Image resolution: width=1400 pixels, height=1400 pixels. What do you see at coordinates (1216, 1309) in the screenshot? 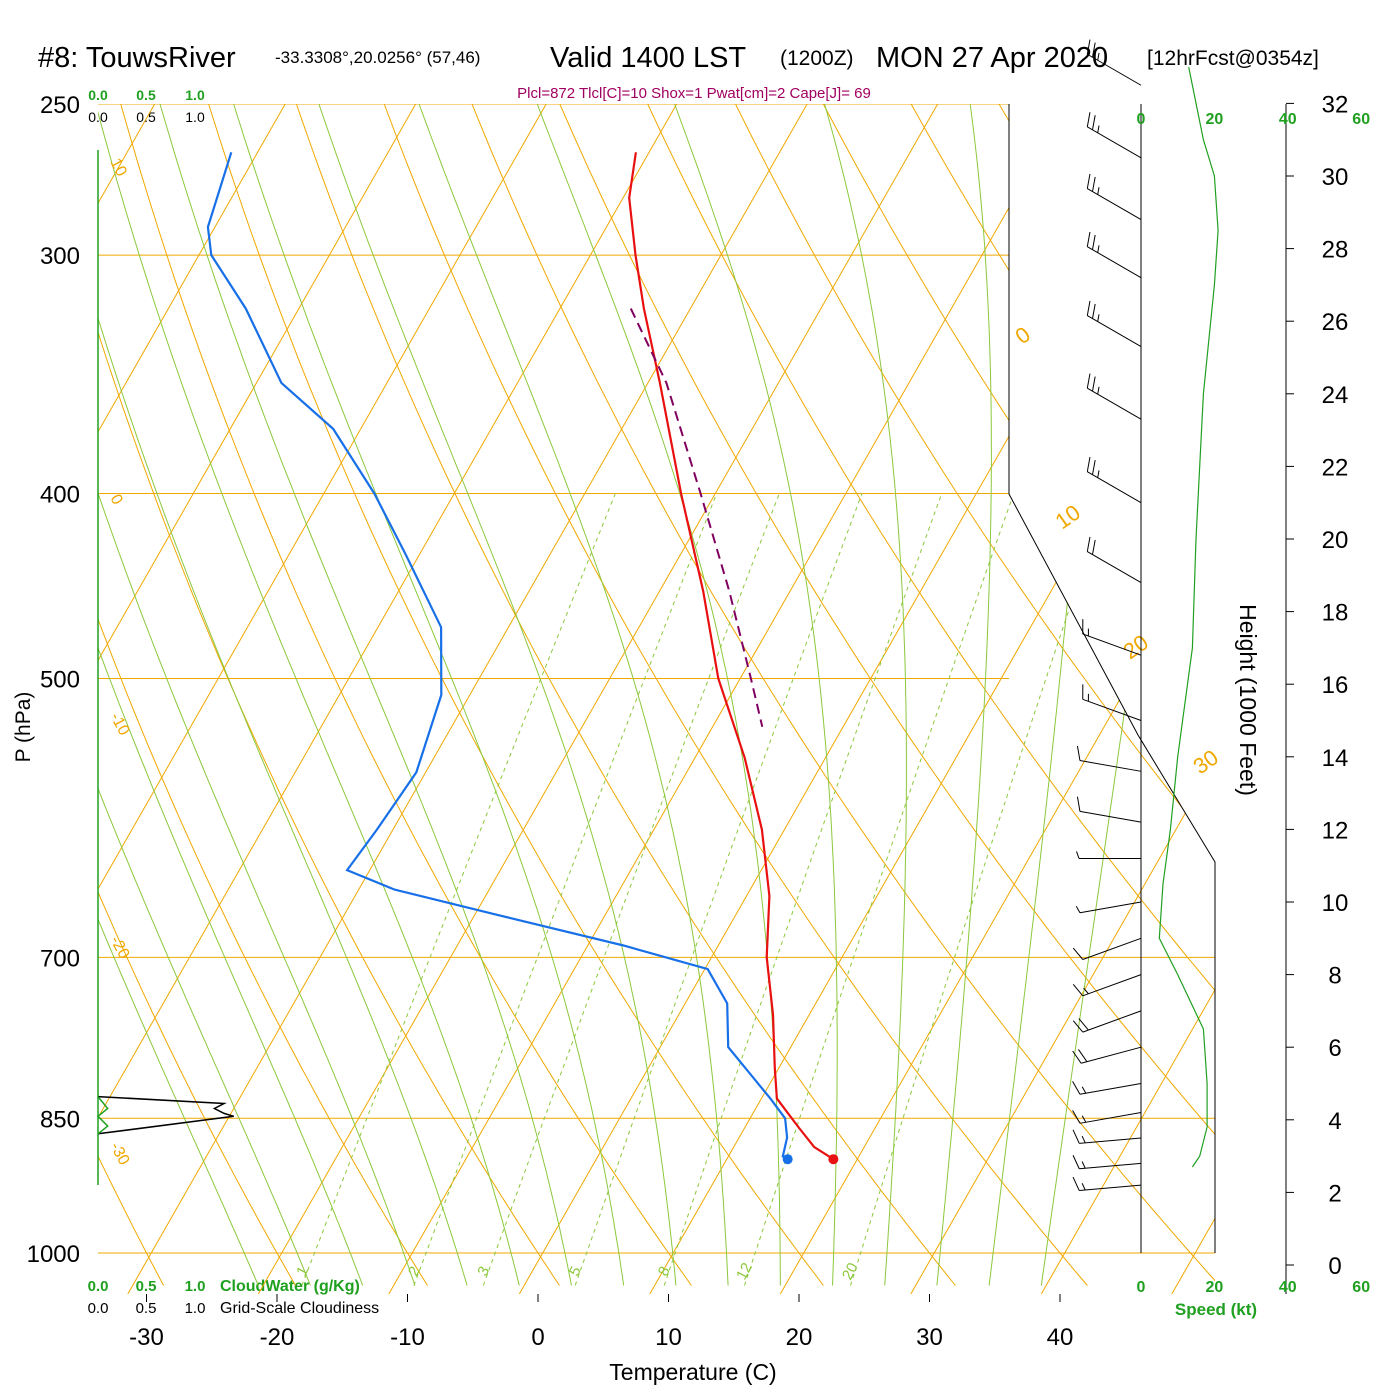
I see `speed-axis-title: Speed (kt)` at bounding box center [1216, 1309].